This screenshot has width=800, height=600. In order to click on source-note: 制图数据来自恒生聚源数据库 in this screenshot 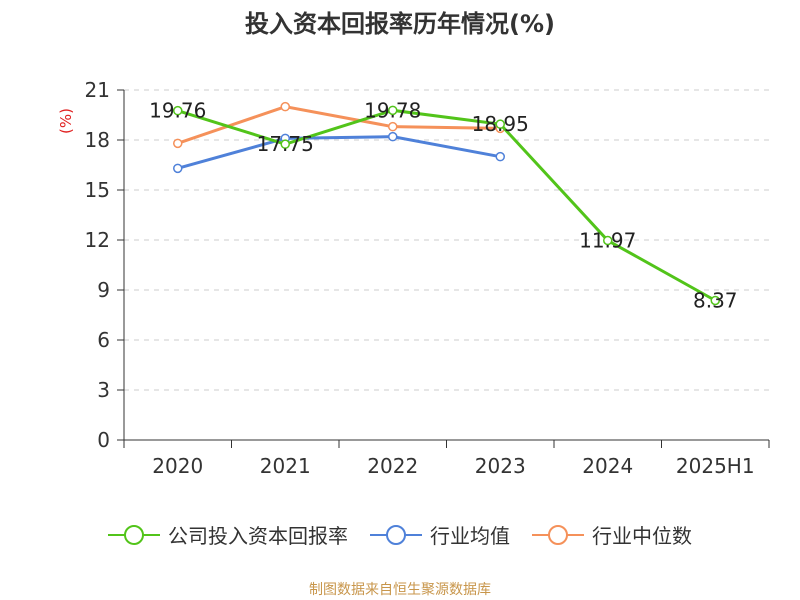, I will do `click(400, 590)`.